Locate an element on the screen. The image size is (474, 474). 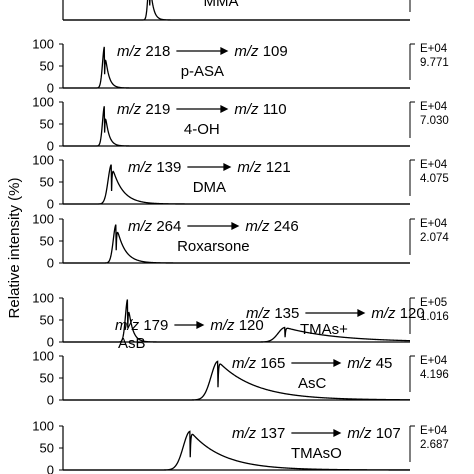
mz-transition-product: m/z 109 is located at coordinates (260, 51).